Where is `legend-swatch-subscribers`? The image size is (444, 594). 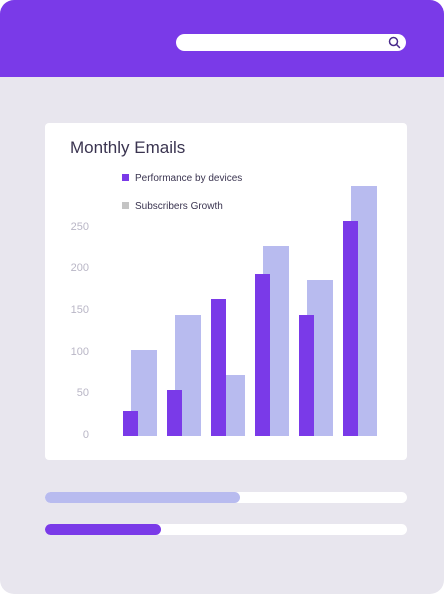 legend-swatch-subscribers is located at coordinates (125, 205).